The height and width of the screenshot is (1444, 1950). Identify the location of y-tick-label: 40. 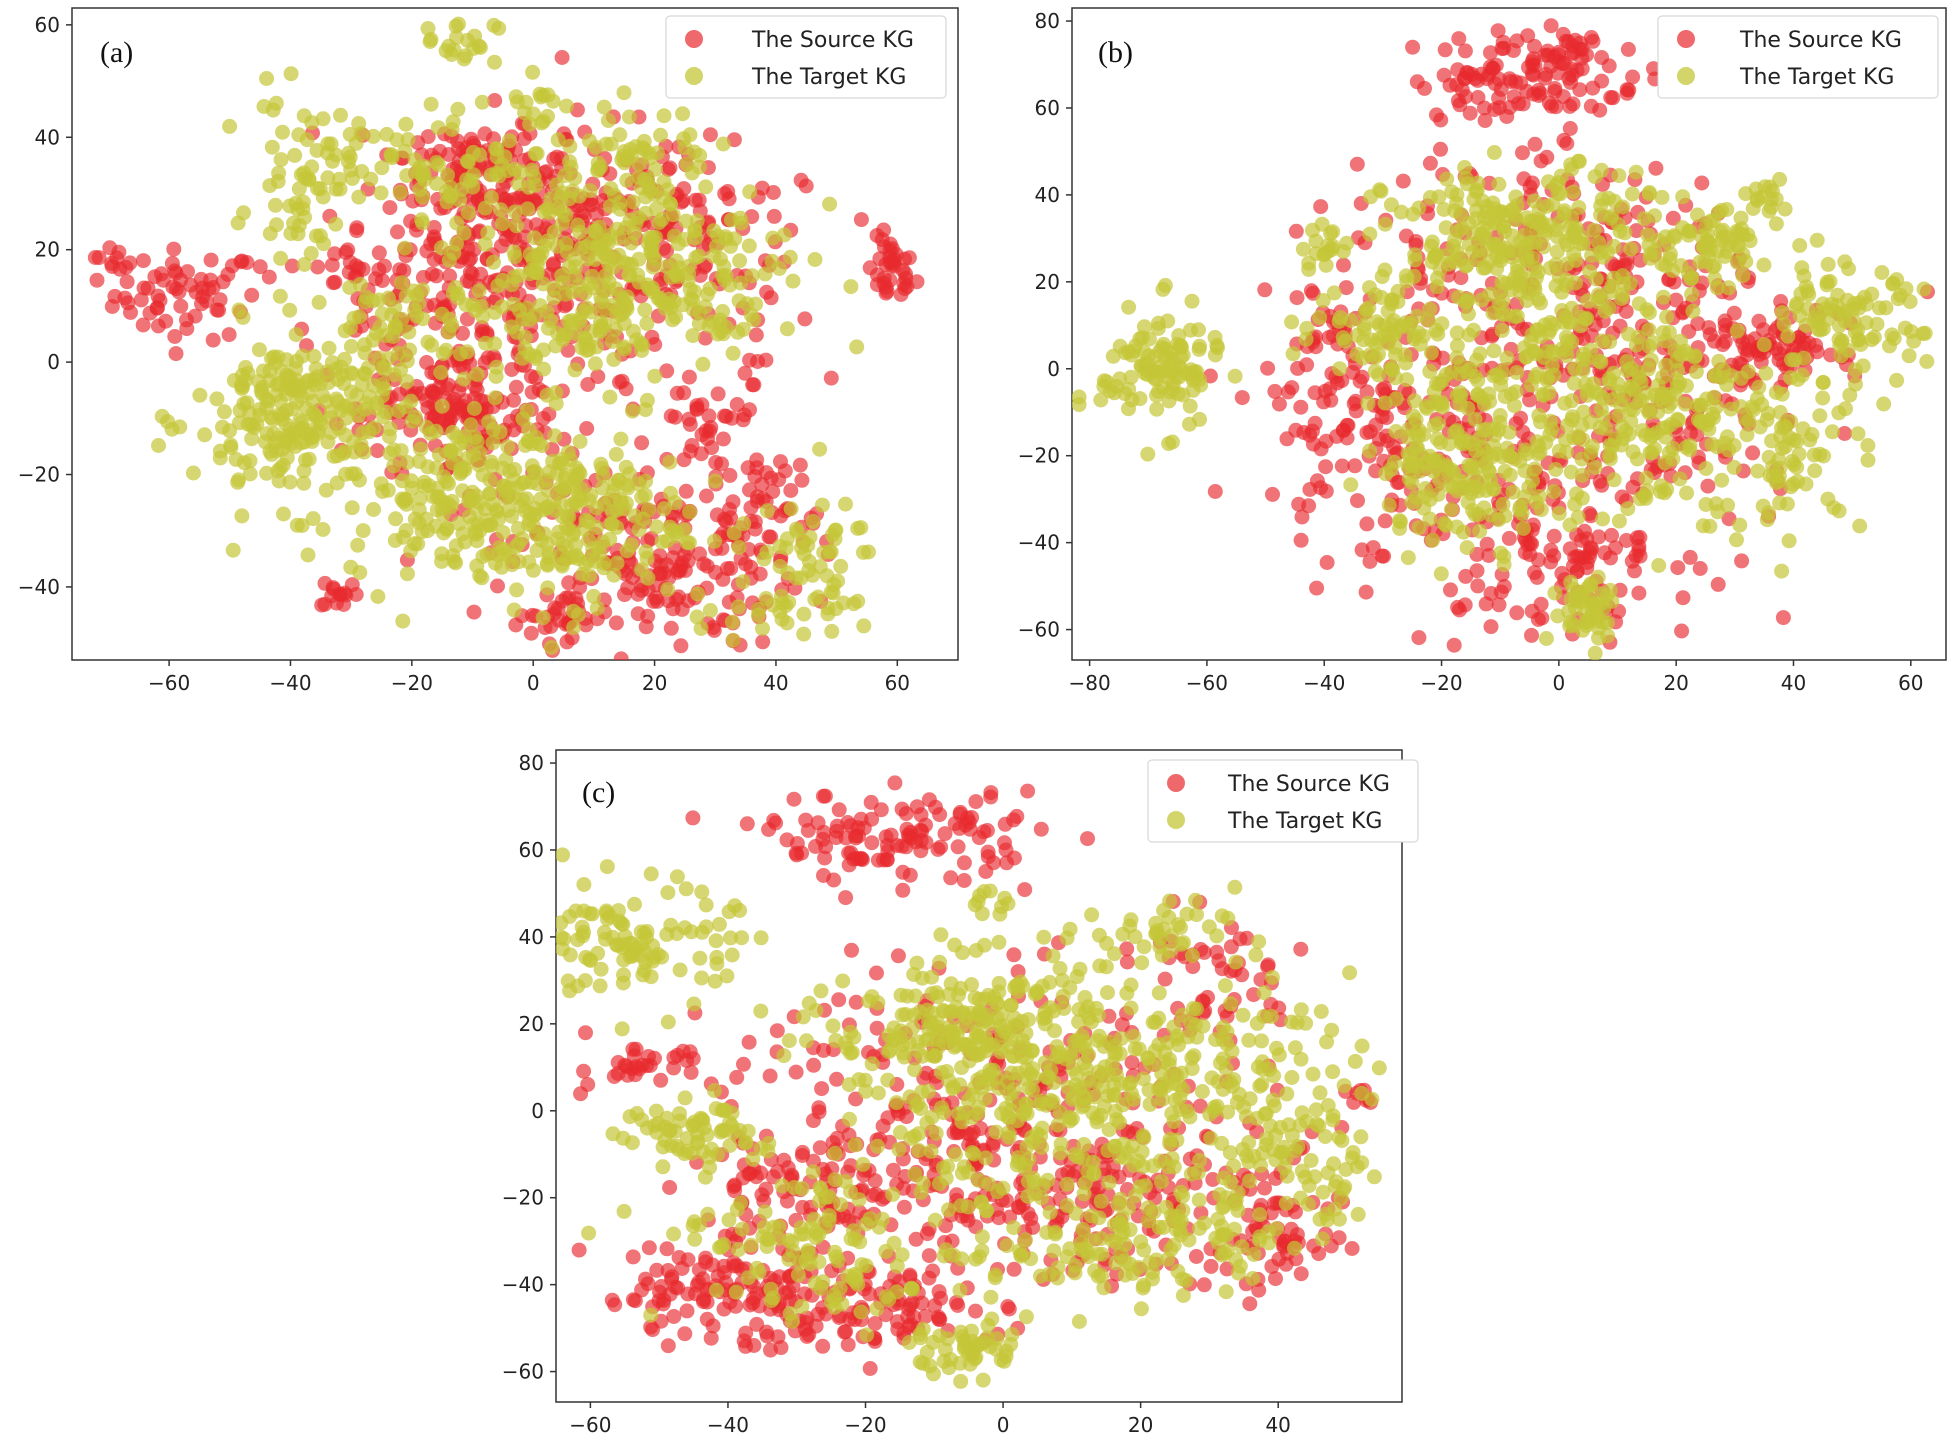
(1047, 195).